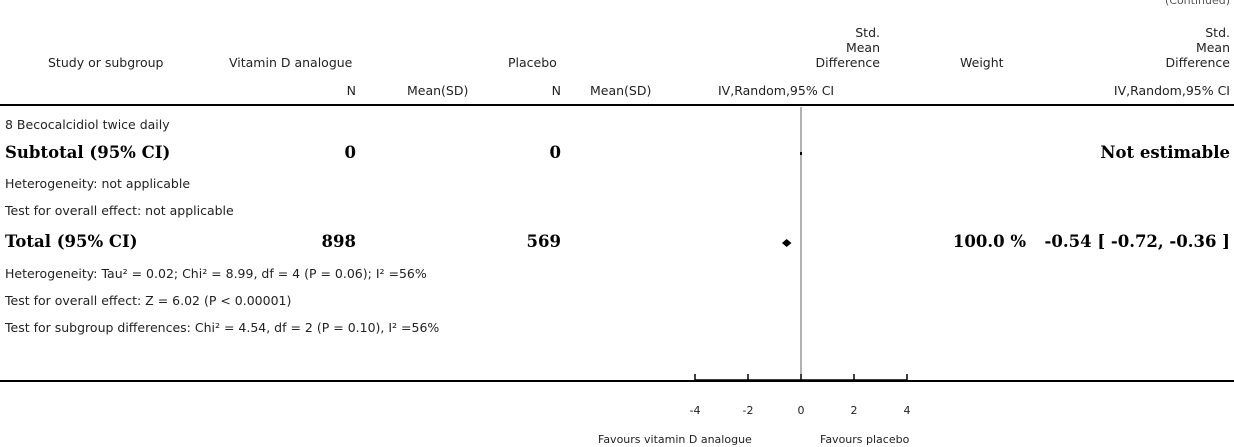 The height and width of the screenshot is (447, 1234). I want to click on col-header-smd-l3: Difference, so click(847, 62).